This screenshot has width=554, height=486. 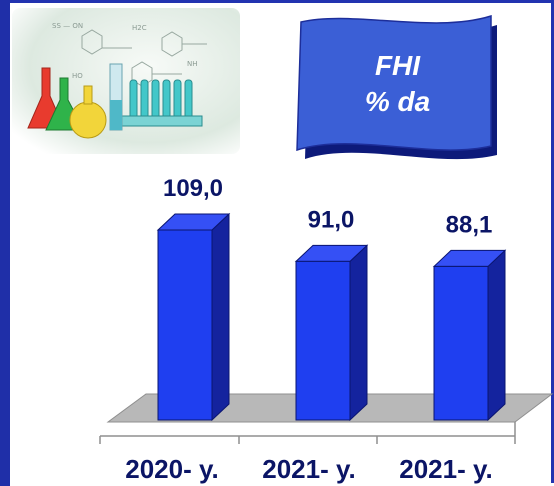 What do you see at coordinates (67, 26) in the screenshot?
I see `svg-text: SS — ON` at bounding box center [67, 26].